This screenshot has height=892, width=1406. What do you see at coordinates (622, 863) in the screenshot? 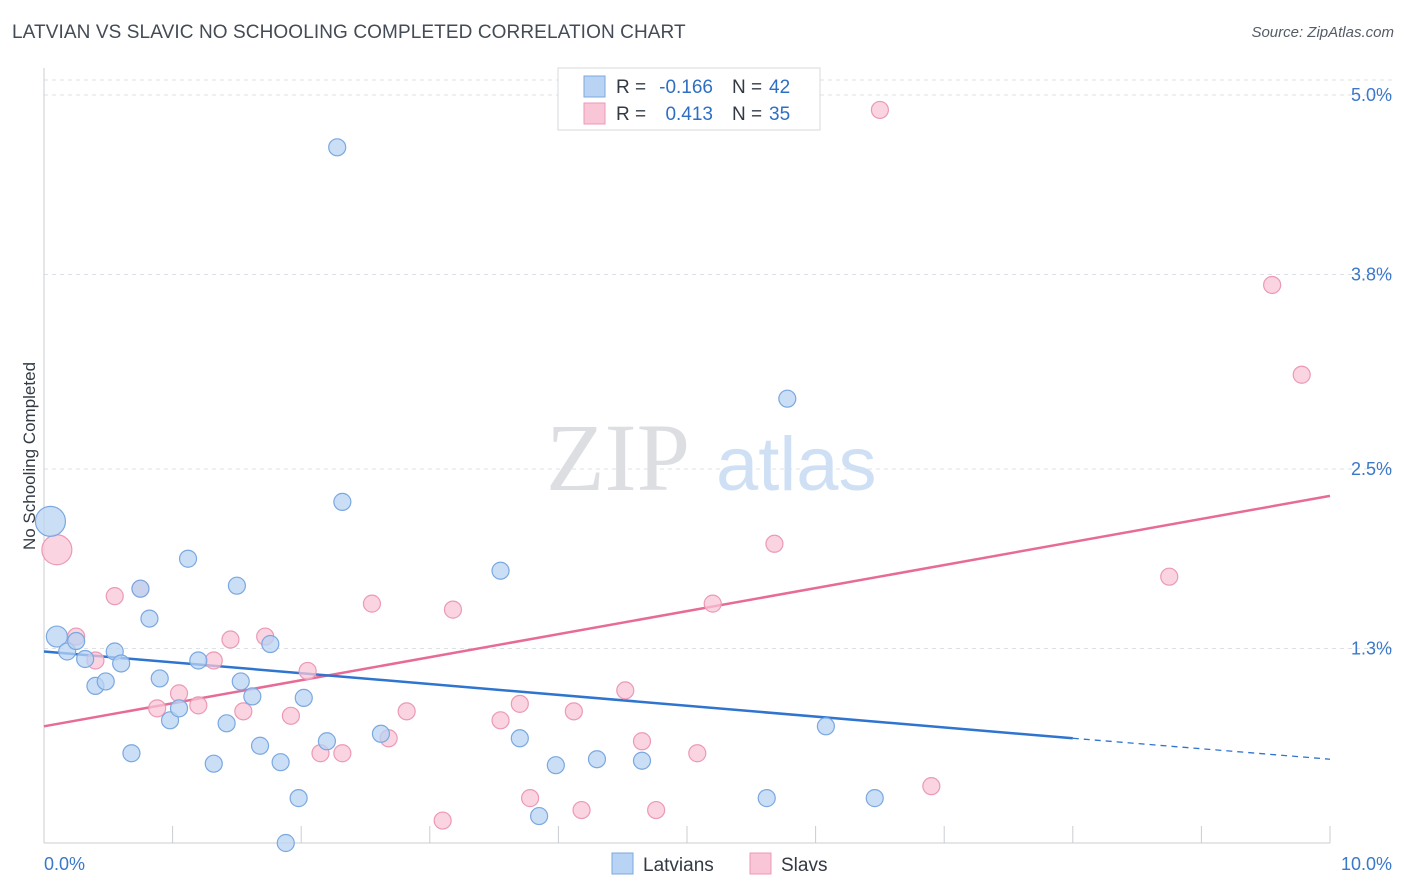
I see `bottom-legend-swatch-latvians` at bounding box center [622, 863].